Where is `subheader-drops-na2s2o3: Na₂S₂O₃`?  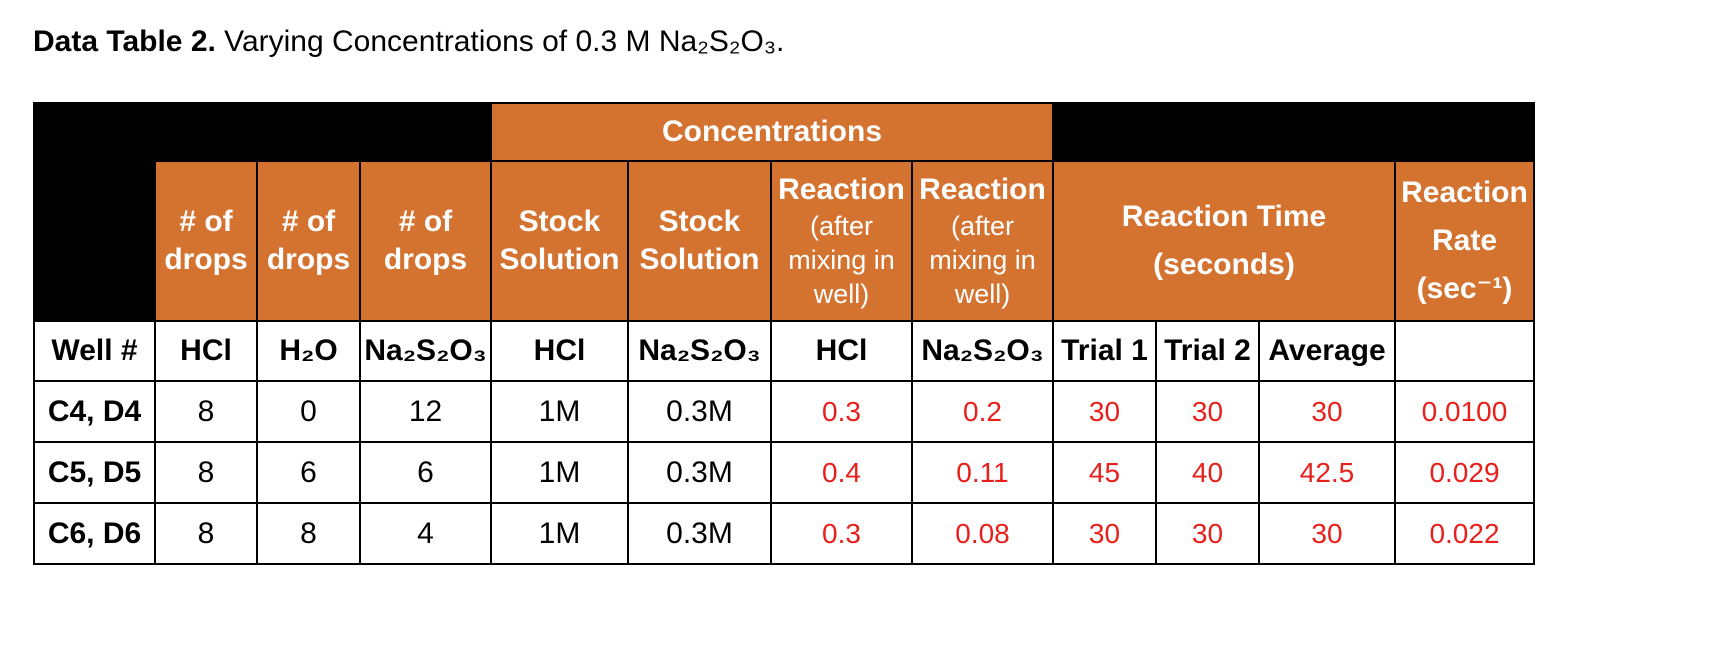
subheader-drops-na2s2o3: Na₂S₂O₃ is located at coordinates (425, 351).